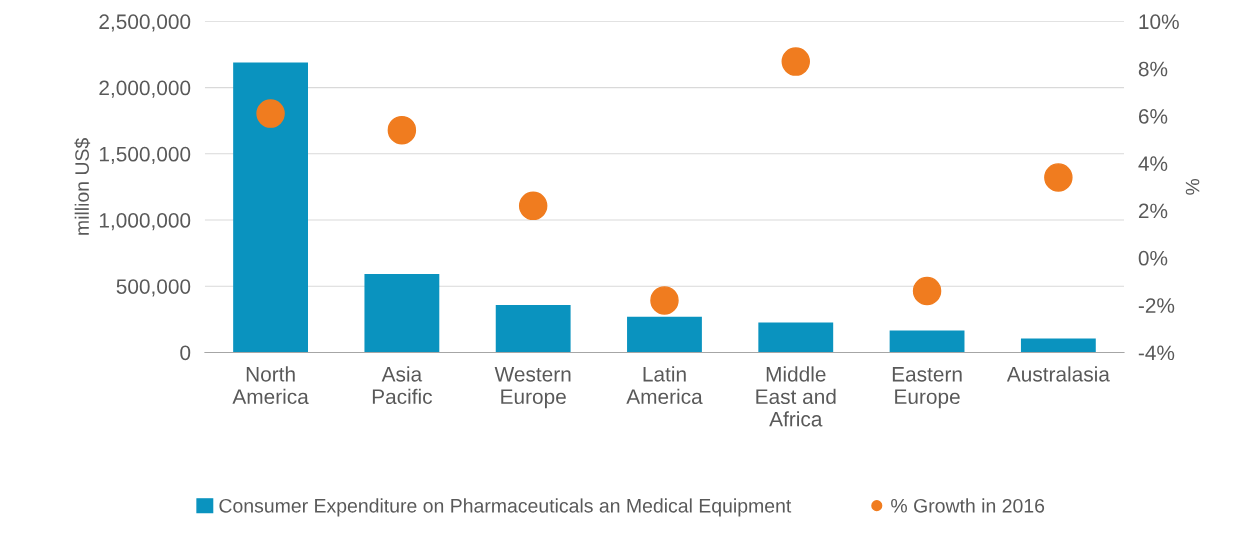 The width and height of the screenshot is (1242, 534). I want to click on y2-tick-label: 4%, so click(1153, 163).